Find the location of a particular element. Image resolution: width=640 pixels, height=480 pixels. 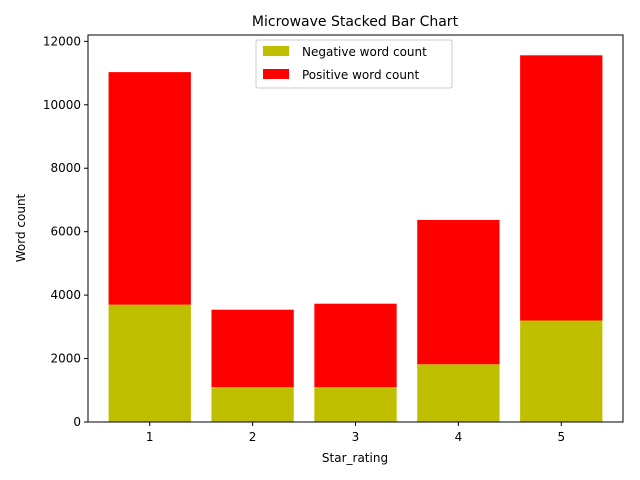

y-tick-label: 6000 is located at coordinates (65, 232).